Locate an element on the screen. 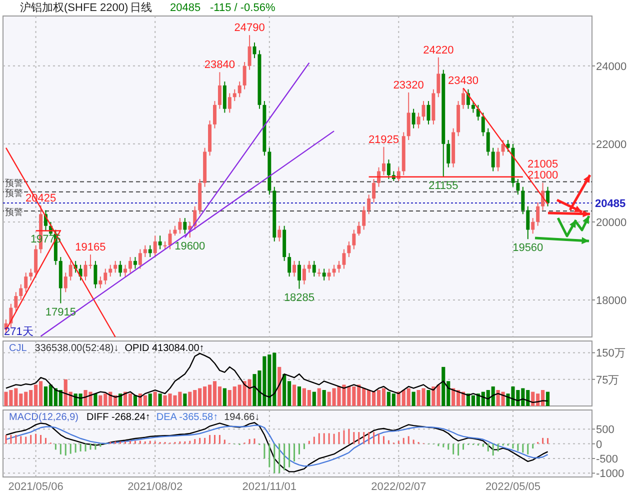 Image resolution: width=640 pixels, height=494 pixels. text: 20485 is located at coordinates (185, 8).